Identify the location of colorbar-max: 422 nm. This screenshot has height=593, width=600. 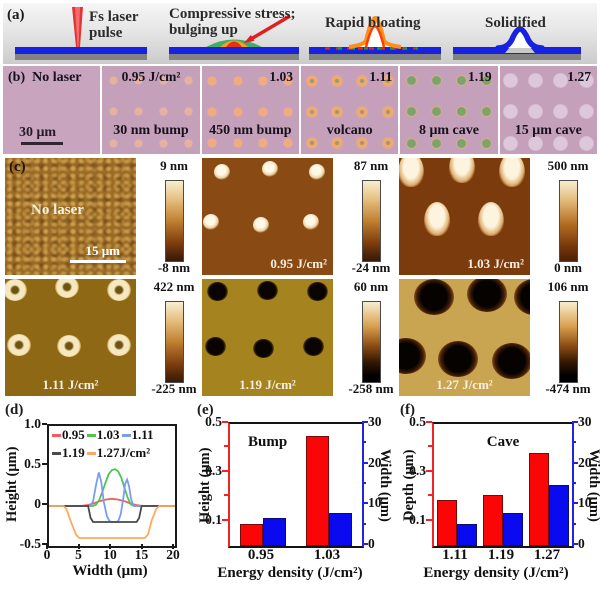
(174, 286).